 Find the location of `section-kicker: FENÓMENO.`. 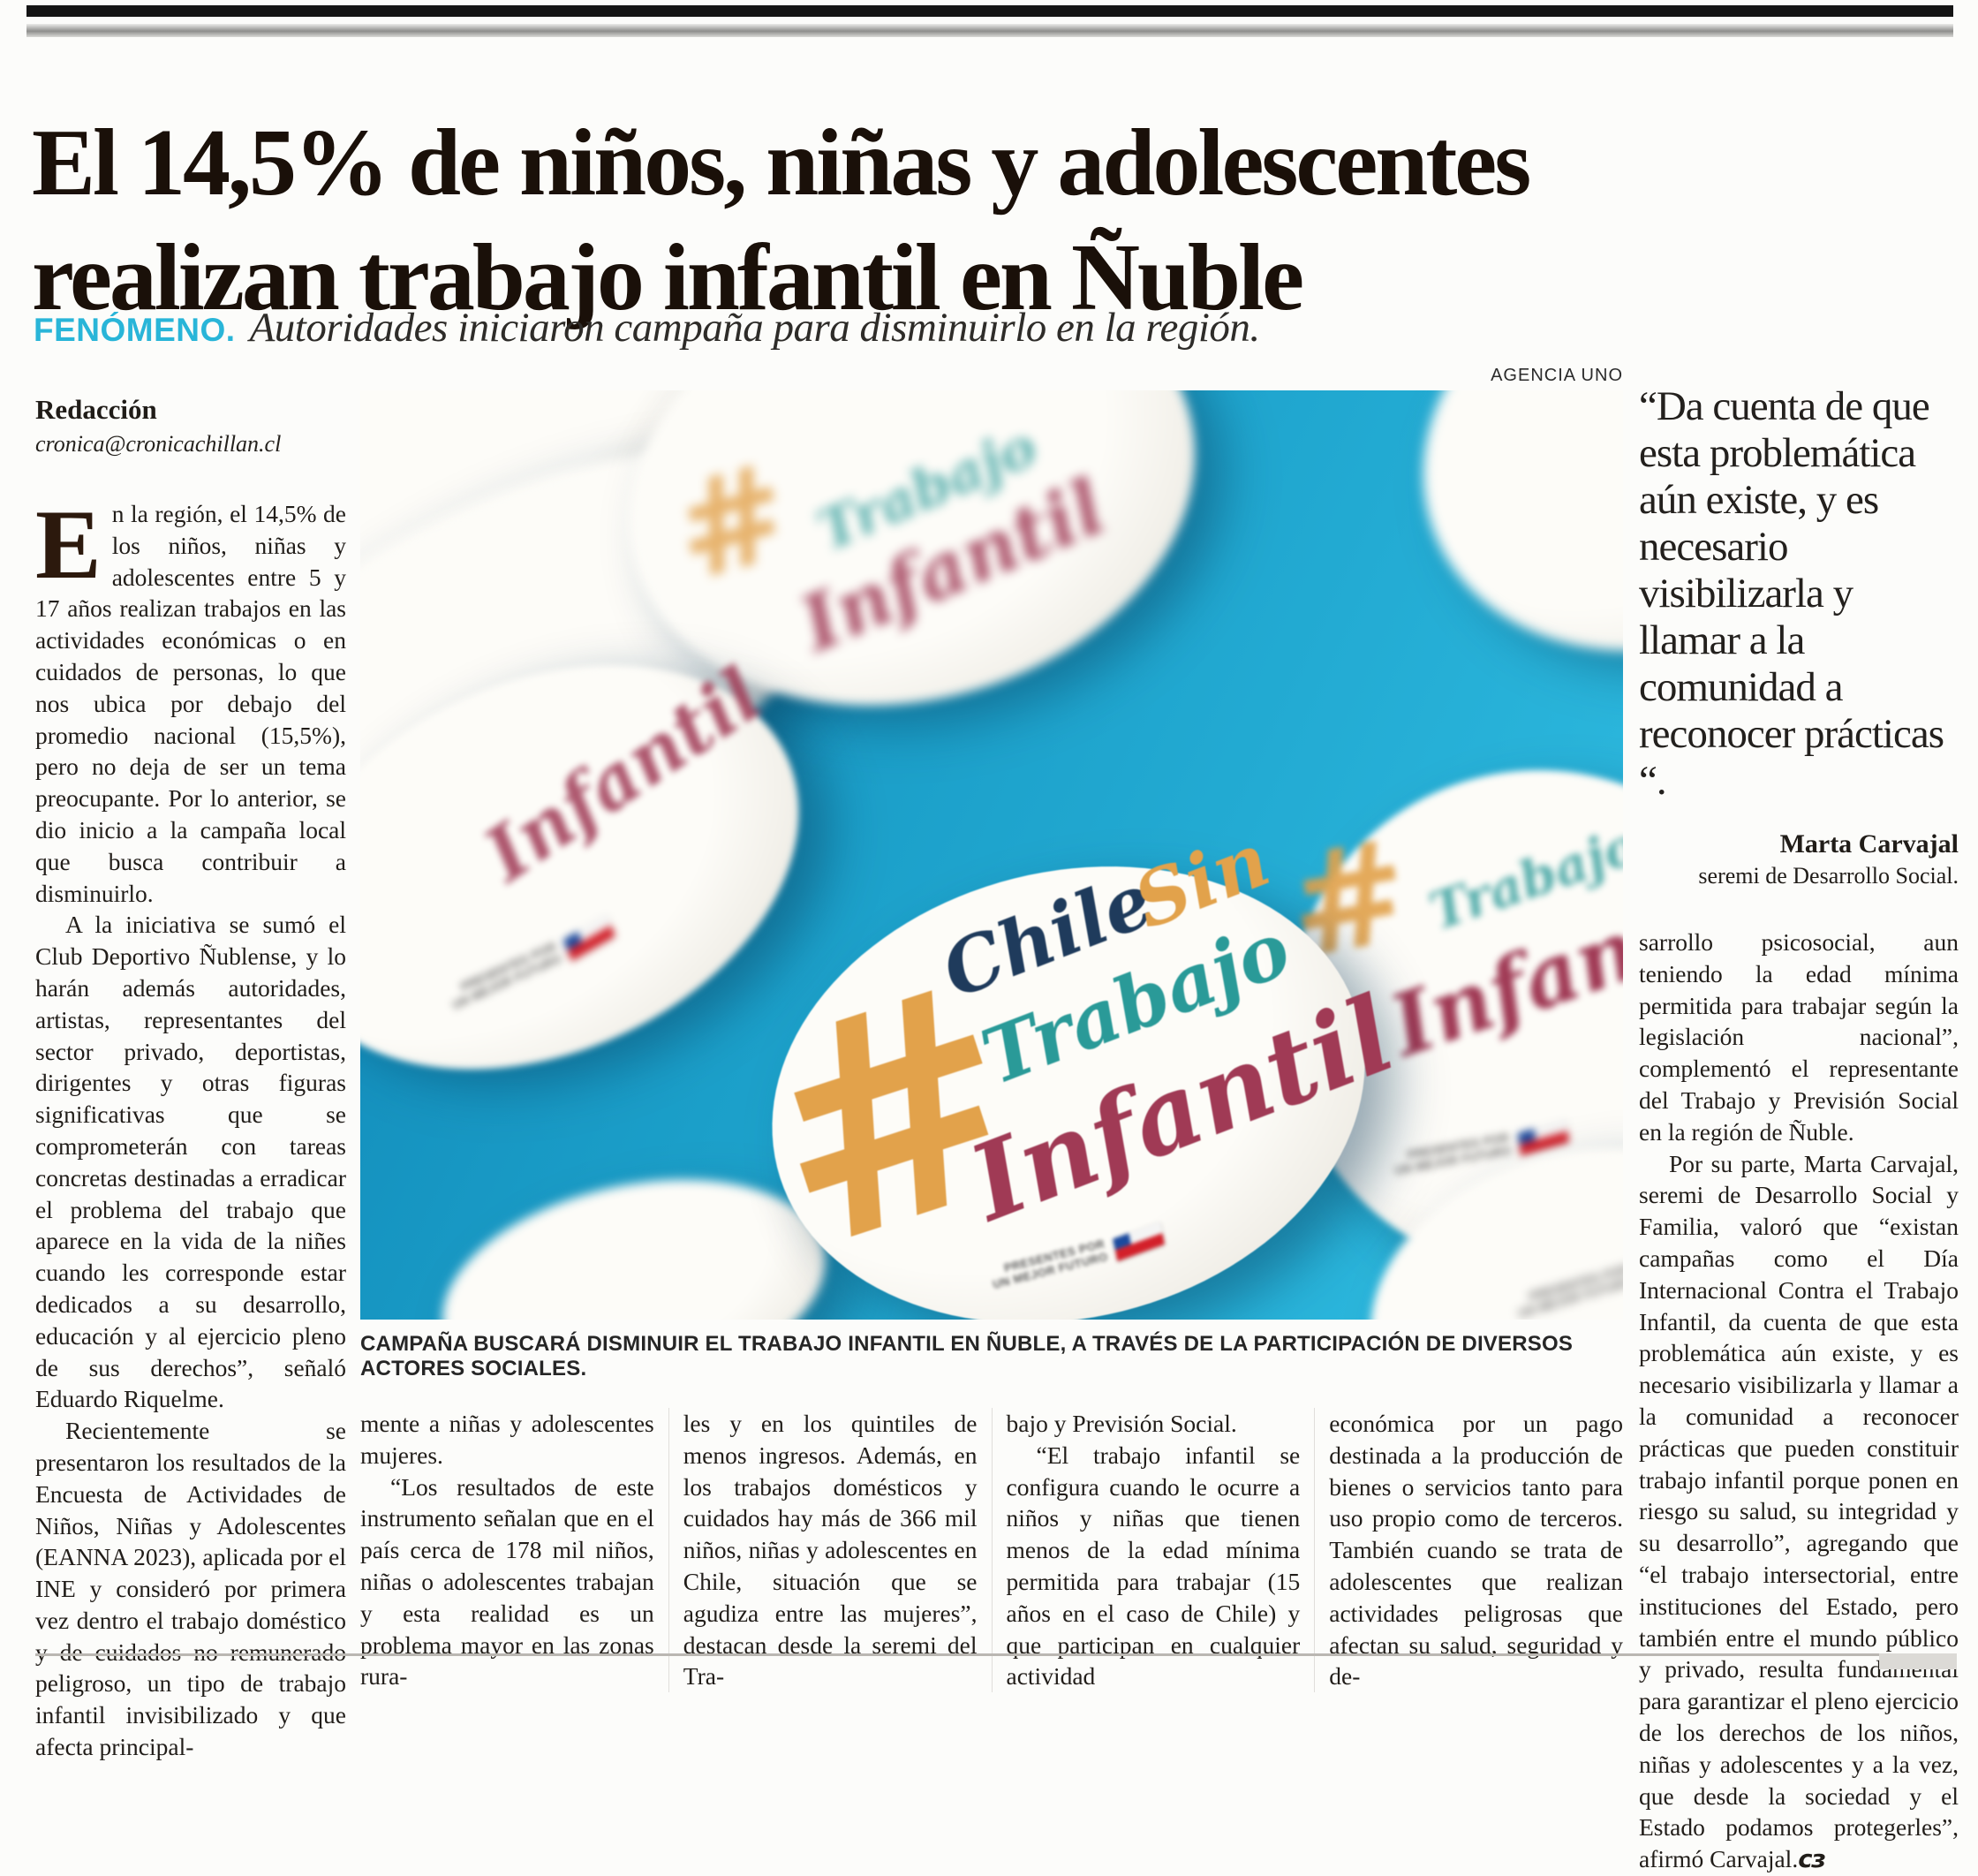

section-kicker: FENÓMENO. is located at coordinates (135, 330).